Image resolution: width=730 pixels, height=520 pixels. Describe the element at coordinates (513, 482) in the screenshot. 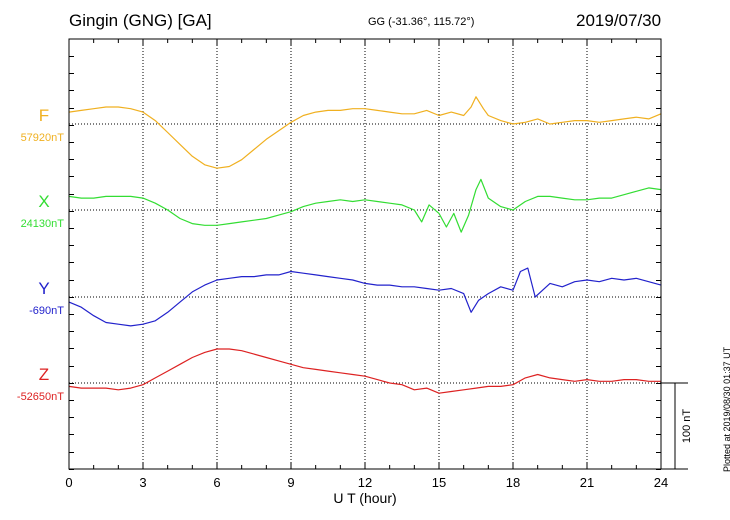

I see `x-tick-label-18: 18` at that location.